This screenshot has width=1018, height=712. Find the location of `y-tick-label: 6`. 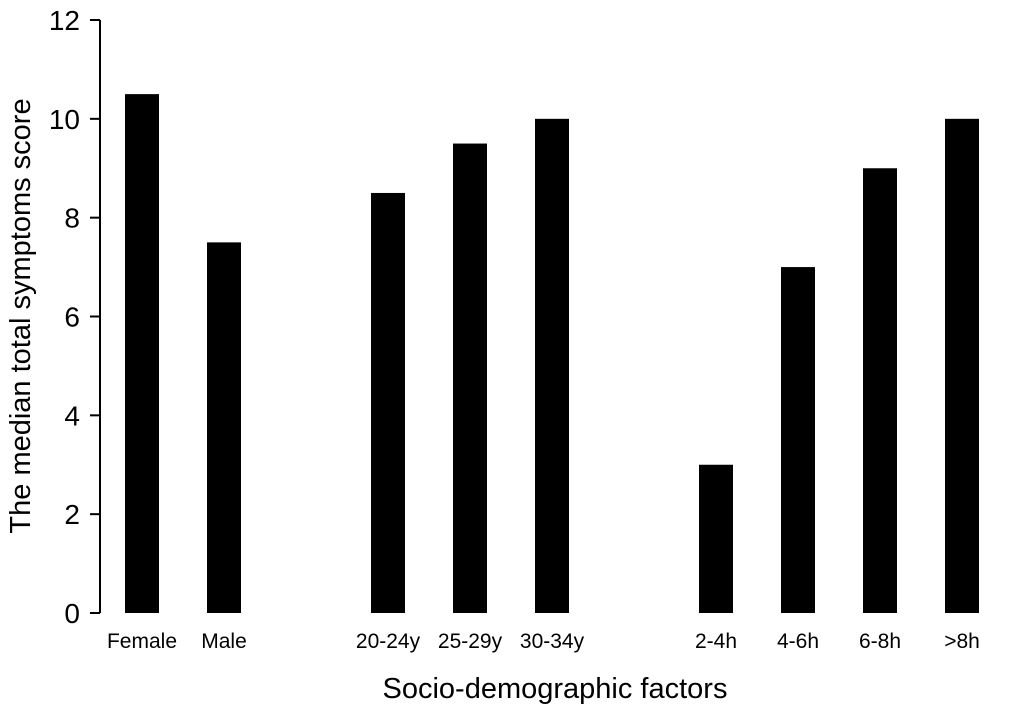

y-tick-label: 6 is located at coordinates (72, 317).